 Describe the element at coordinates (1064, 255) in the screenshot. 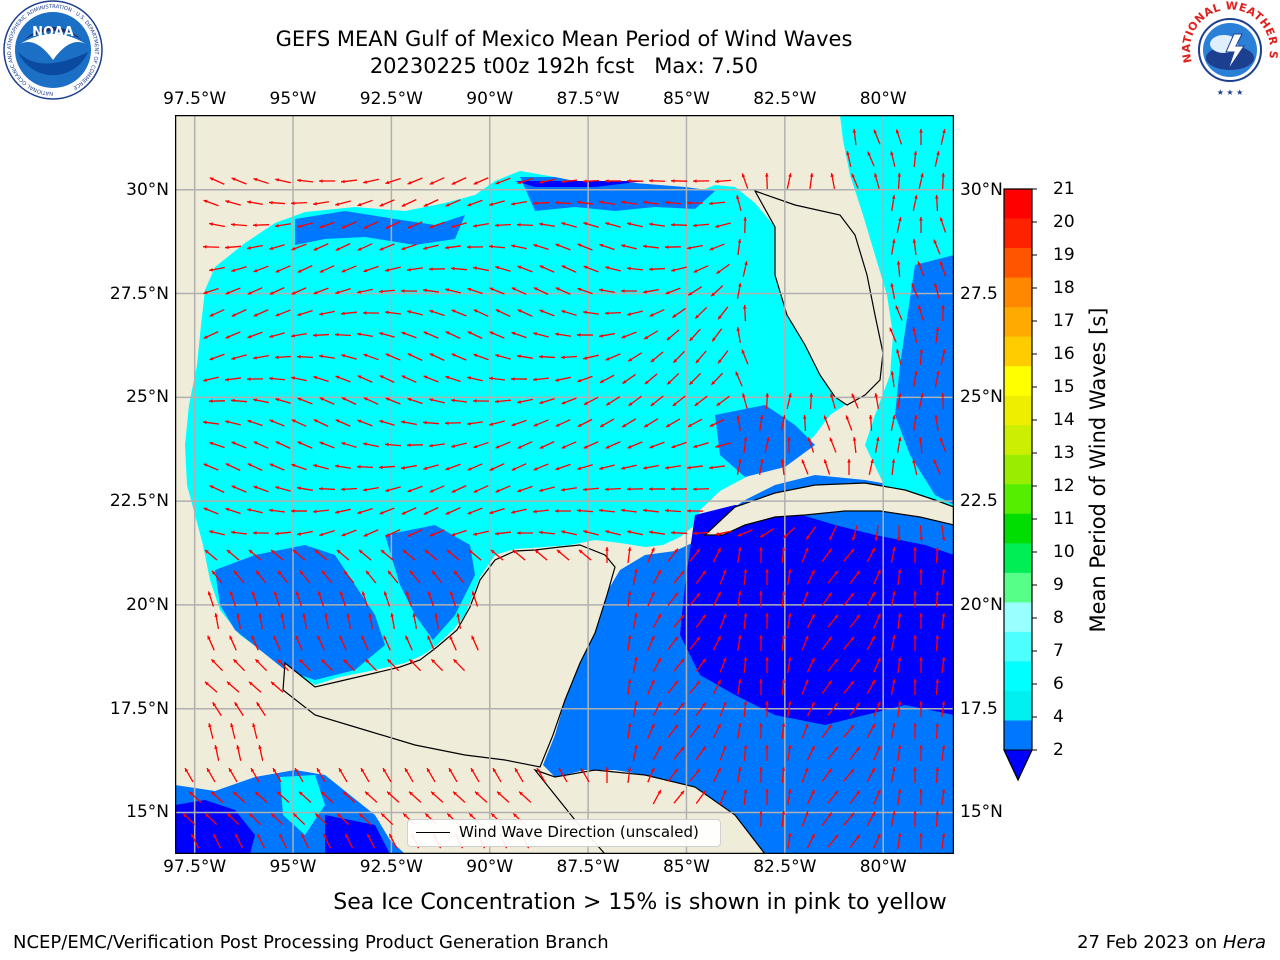

I see `colorbar-tick-label: 19` at that location.